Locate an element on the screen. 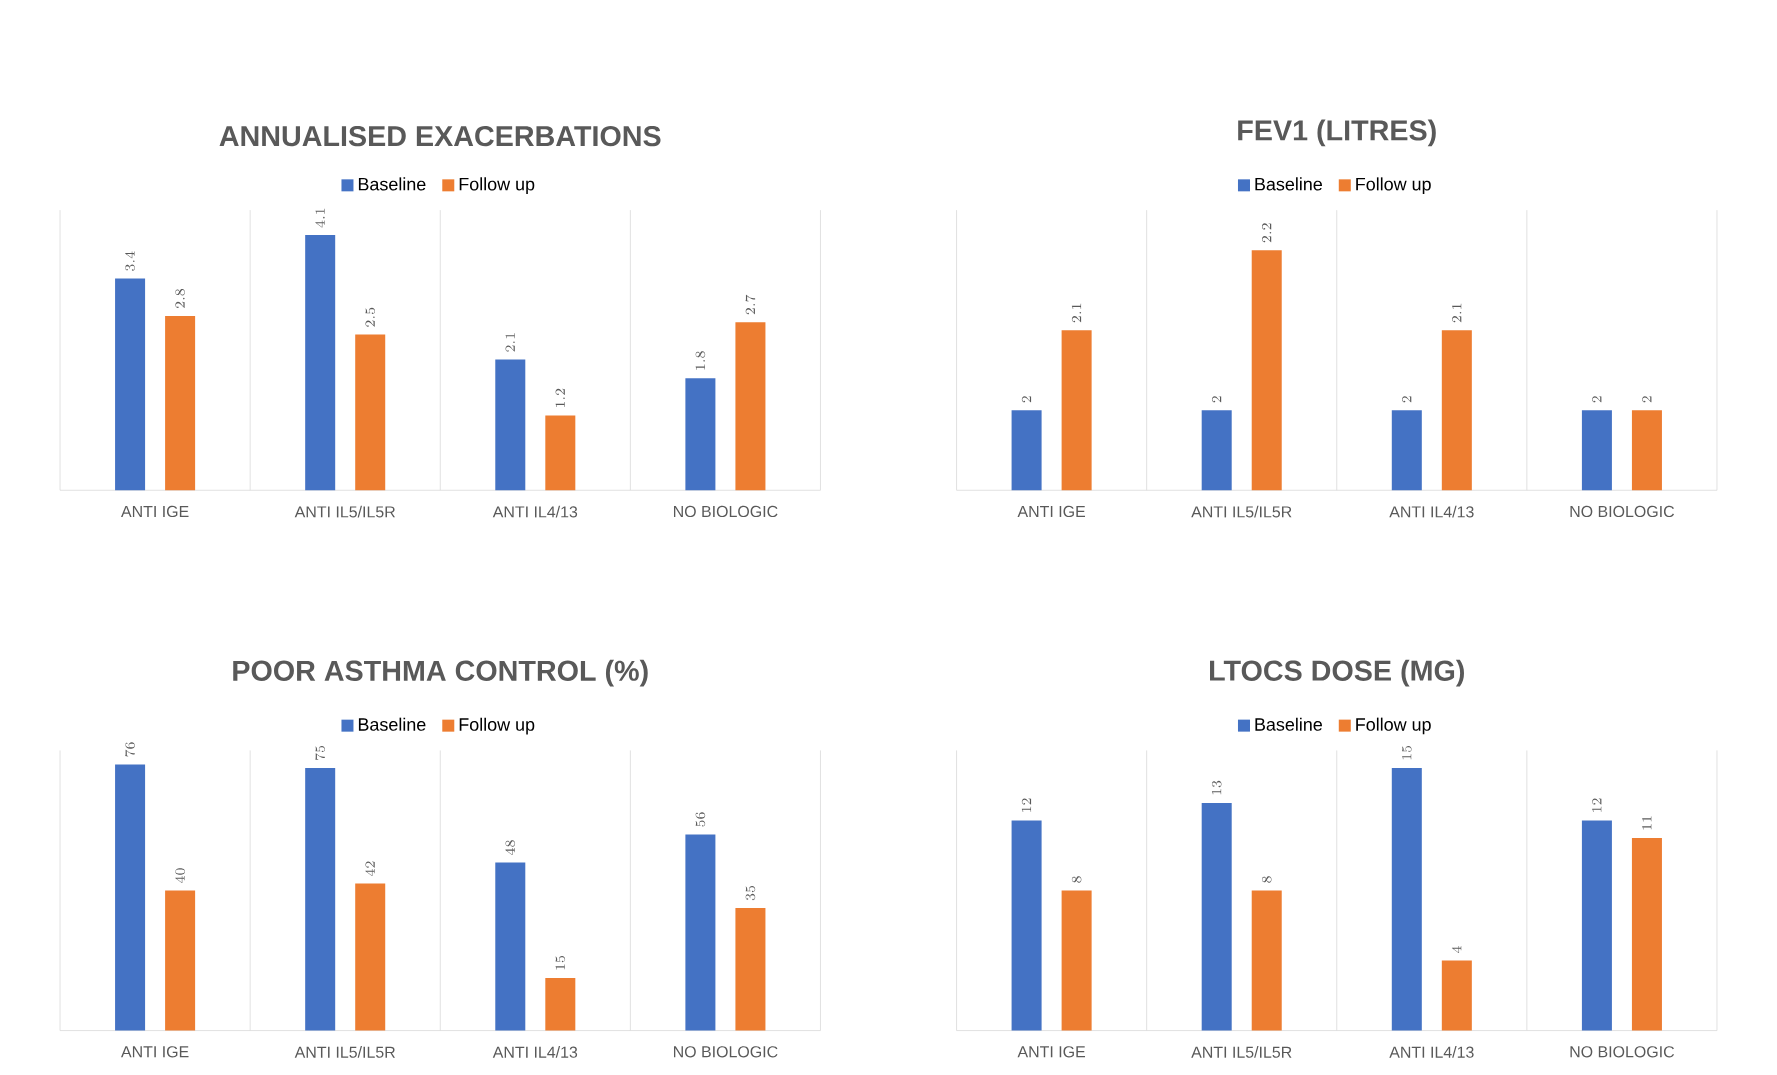  chart-title: FEV1 (LITRES) is located at coordinates (1337, 133).